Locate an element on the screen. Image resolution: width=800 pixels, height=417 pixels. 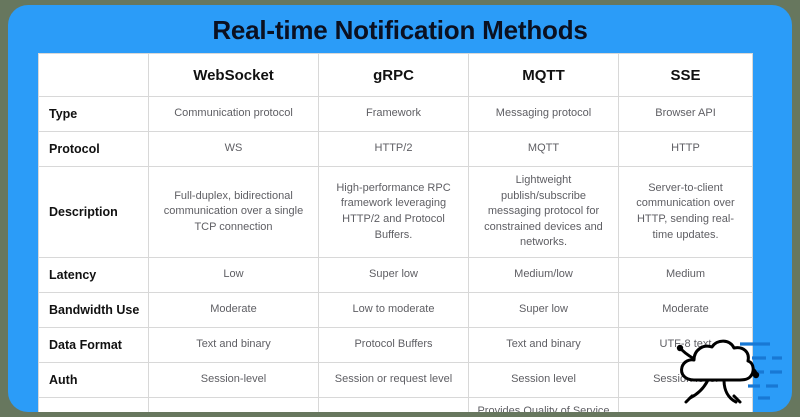
table-head: WebSocket gRPC MQTT SSE is located at coordinates (395, 75).